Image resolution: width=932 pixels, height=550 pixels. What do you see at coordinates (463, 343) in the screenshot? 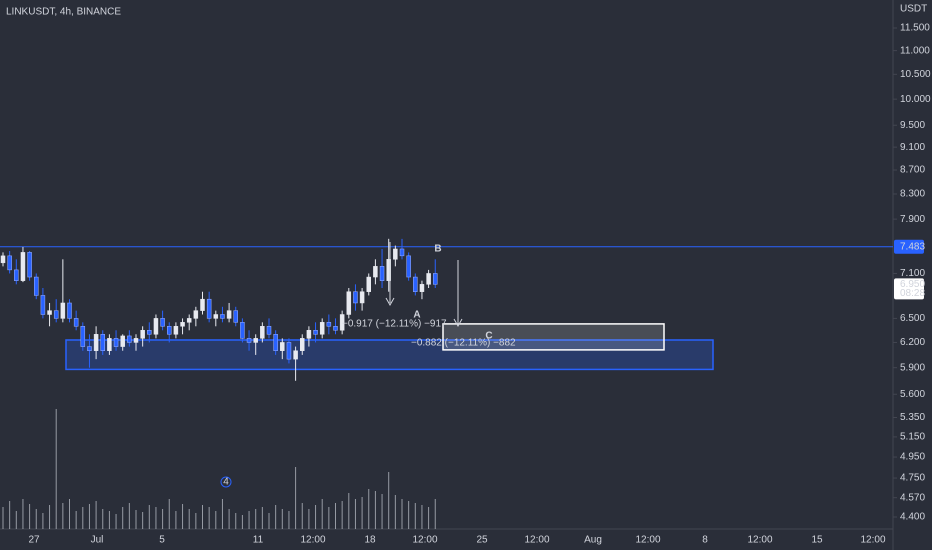
I see `annotation: −0.882 (−12.11%) −882` at bounding box center [463, 343].